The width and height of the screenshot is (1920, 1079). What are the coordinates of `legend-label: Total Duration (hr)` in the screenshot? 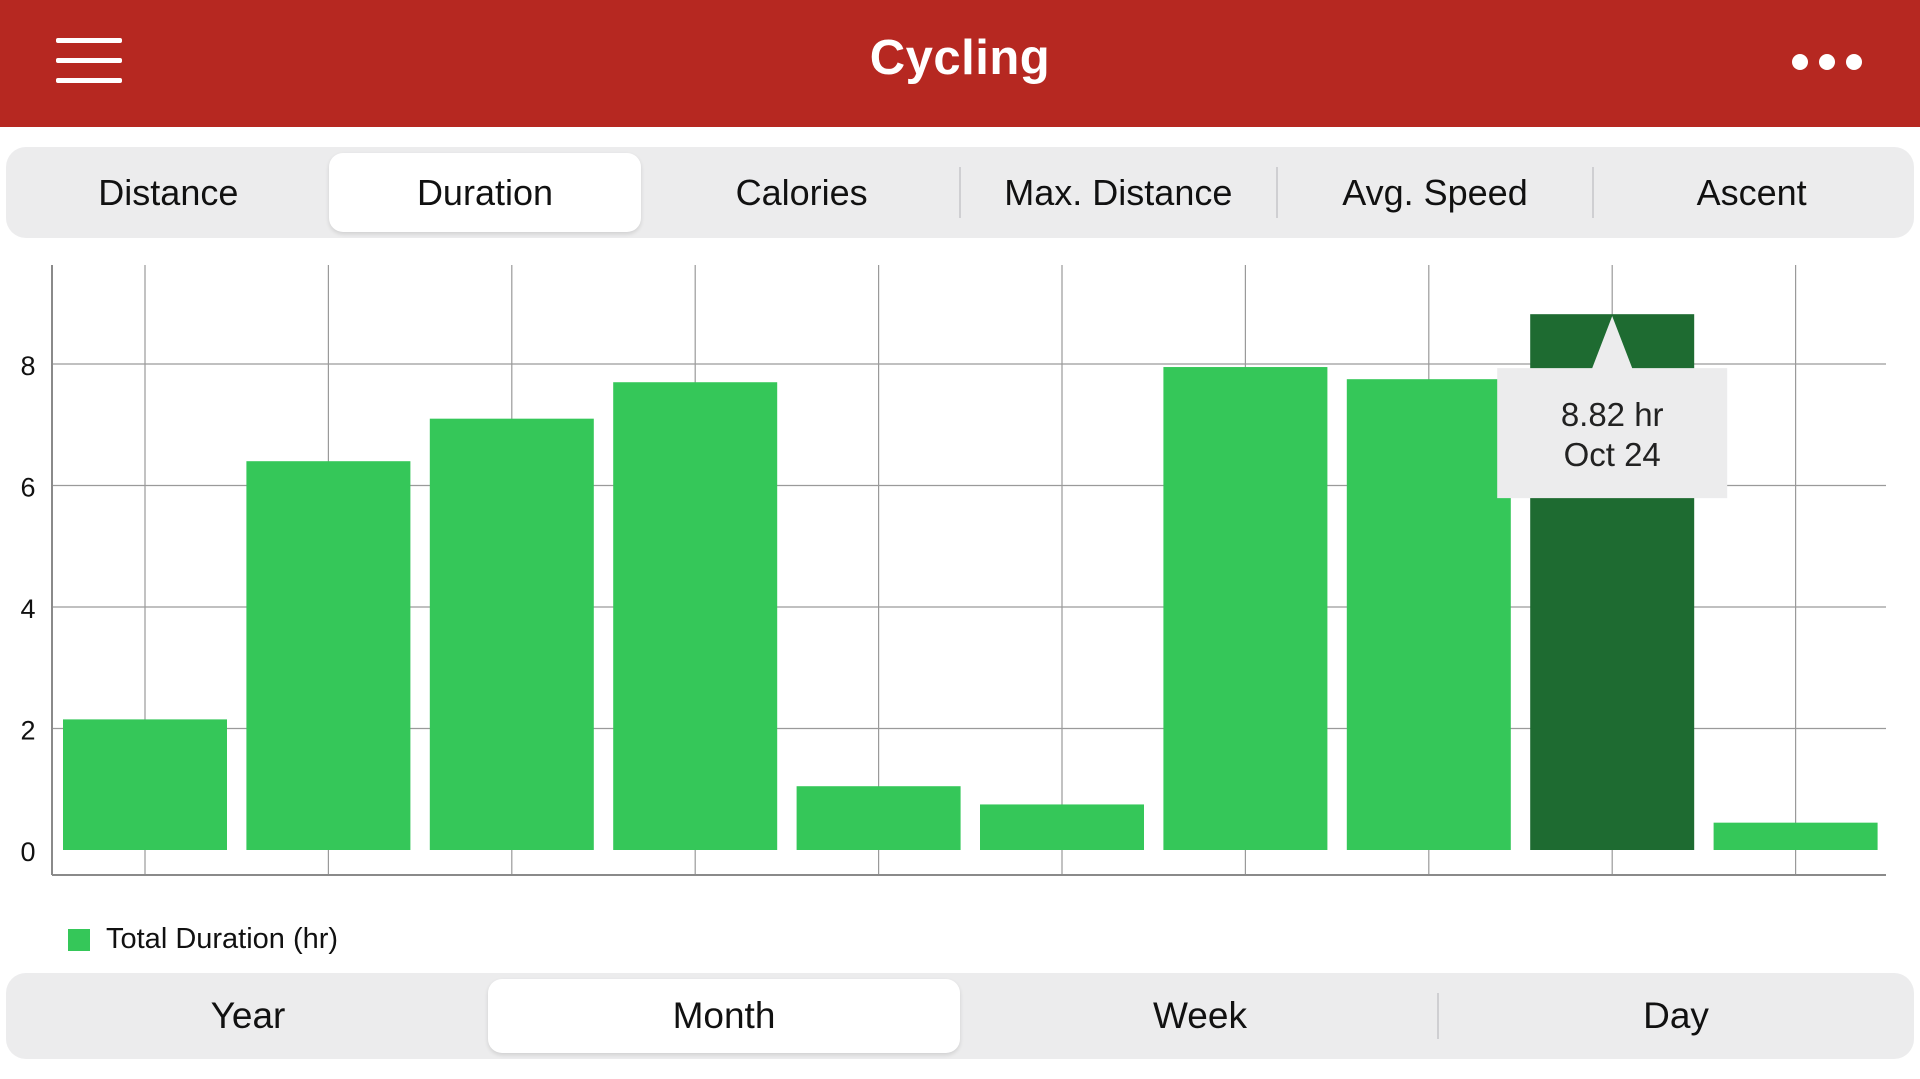 It's located at (222, 939).